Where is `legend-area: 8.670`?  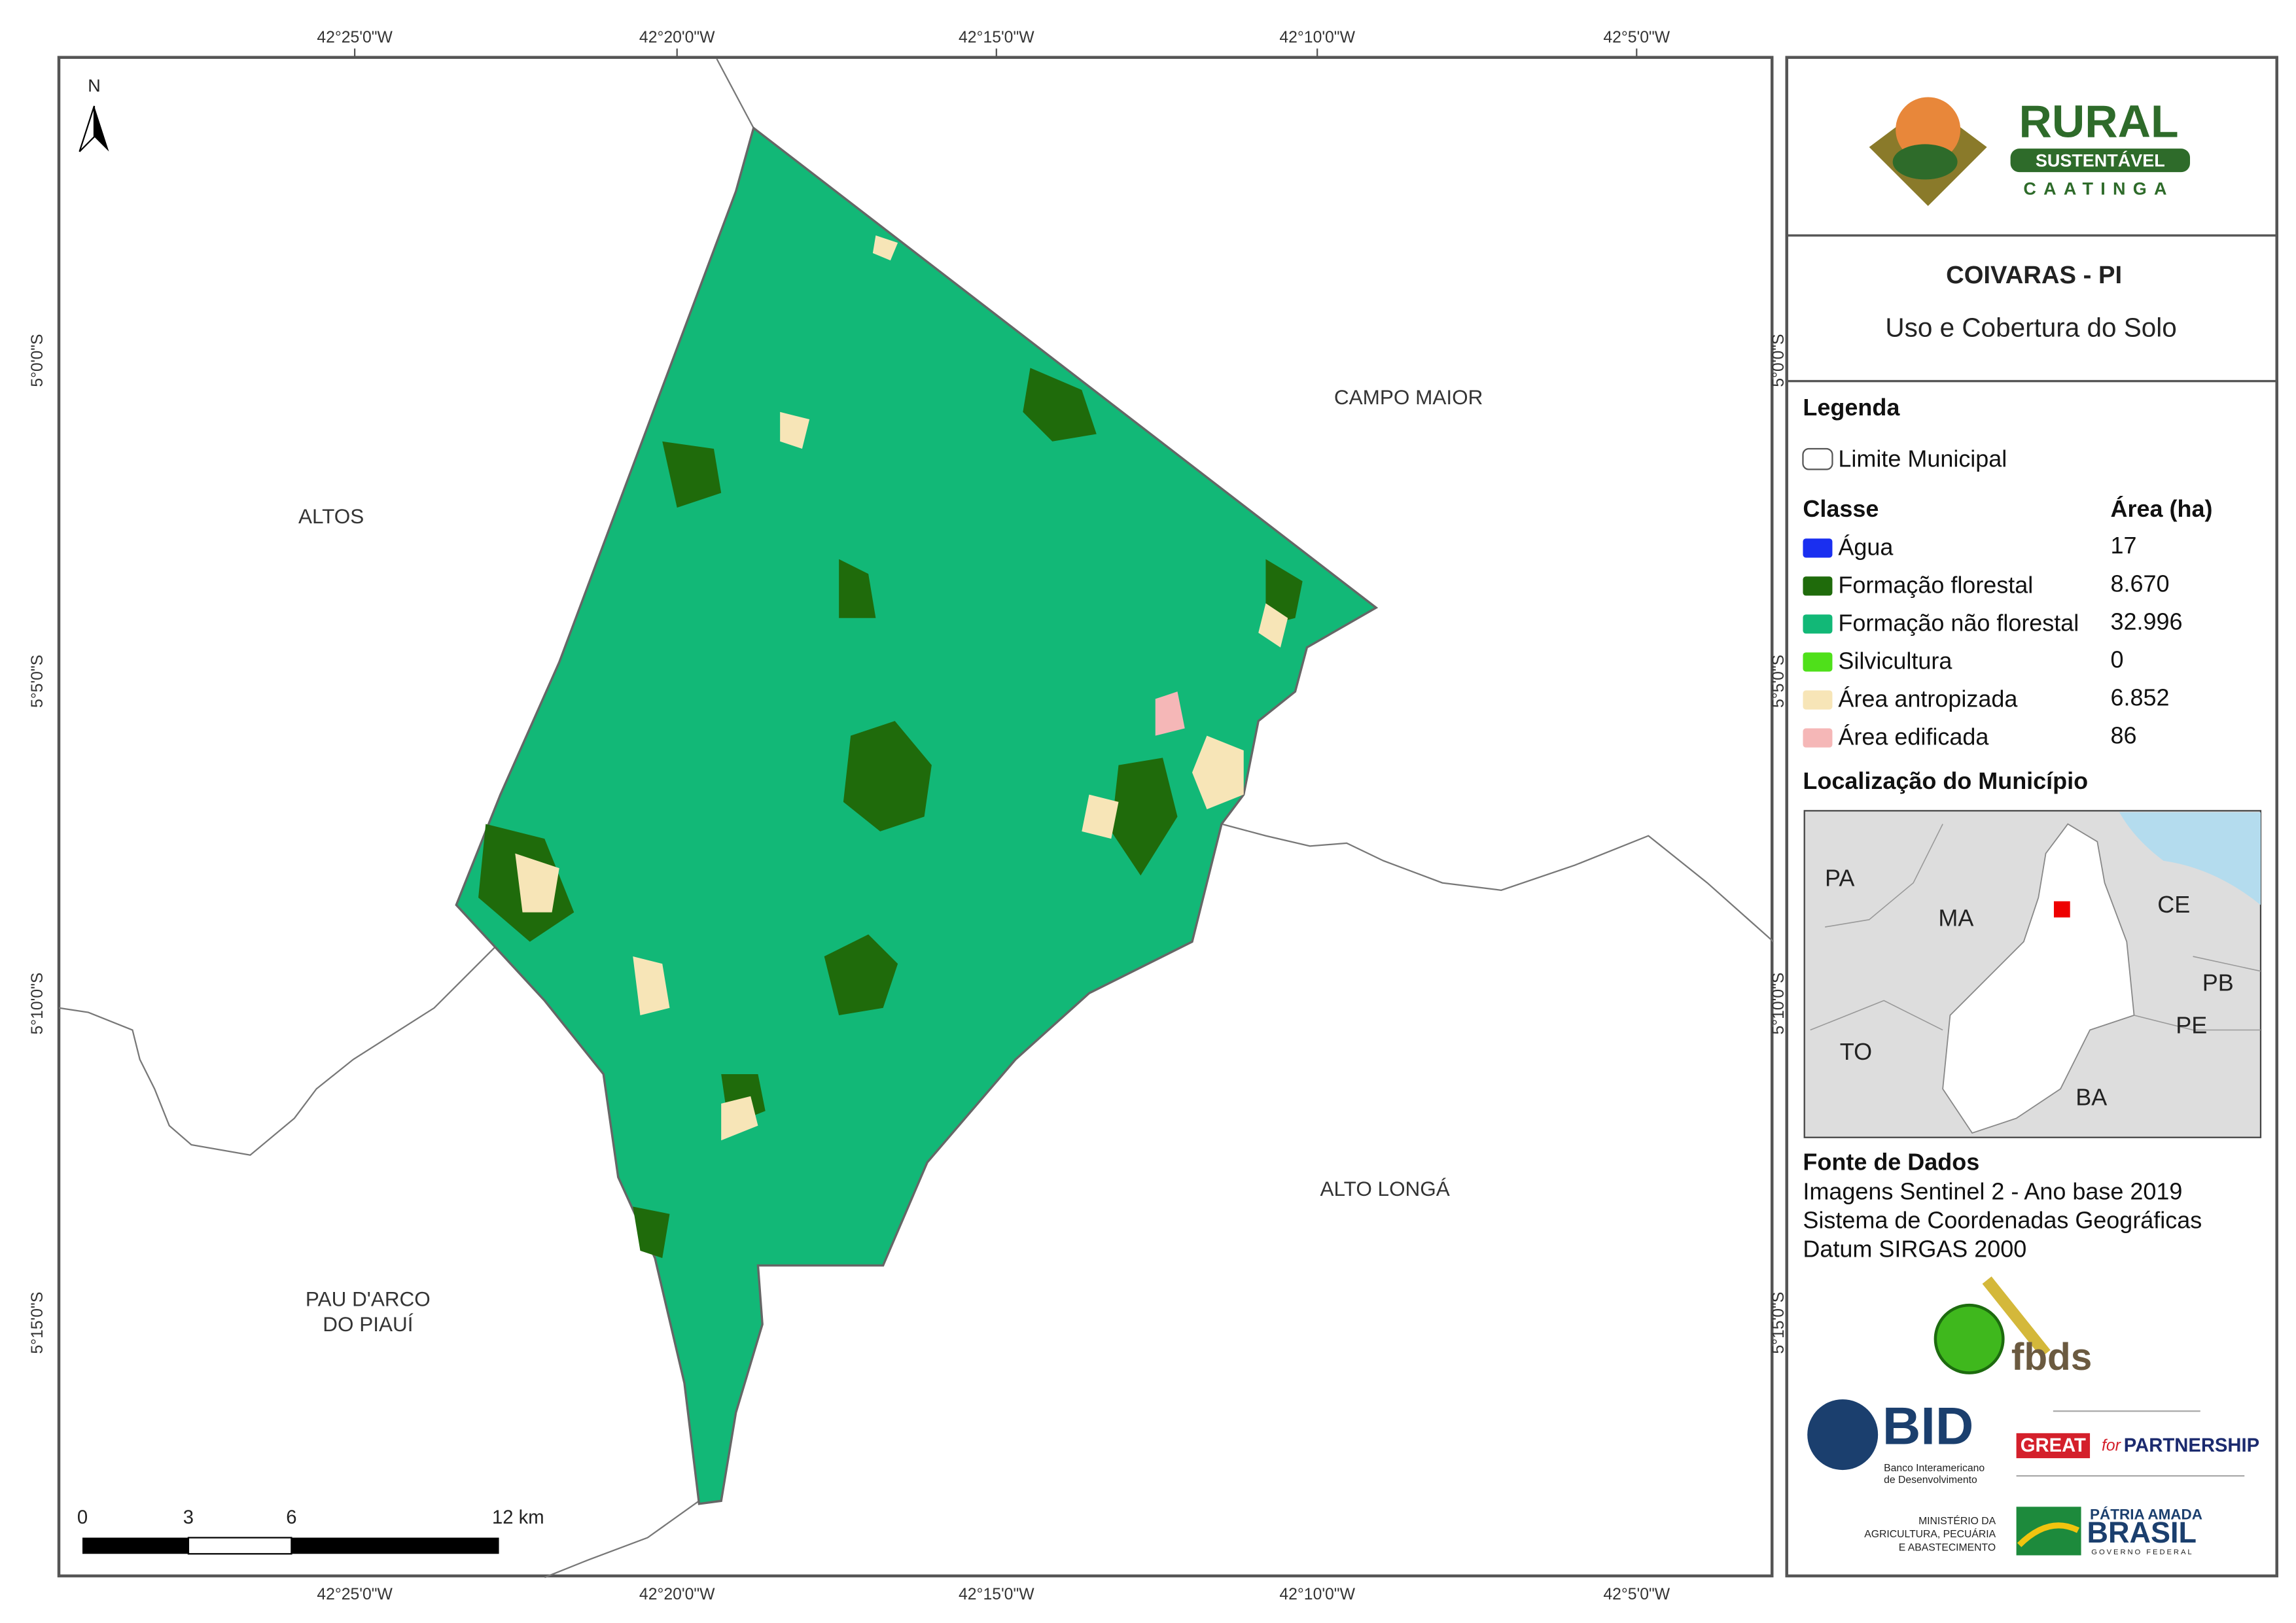
legend-area: 8.670 is located at coordinates (2141, 584).